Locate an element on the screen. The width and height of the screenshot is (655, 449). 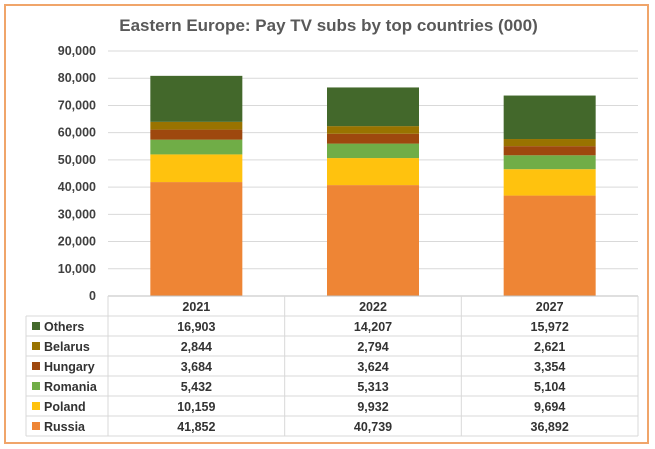
data-table-cell: 9,932 is located at coordinates (372, 407).